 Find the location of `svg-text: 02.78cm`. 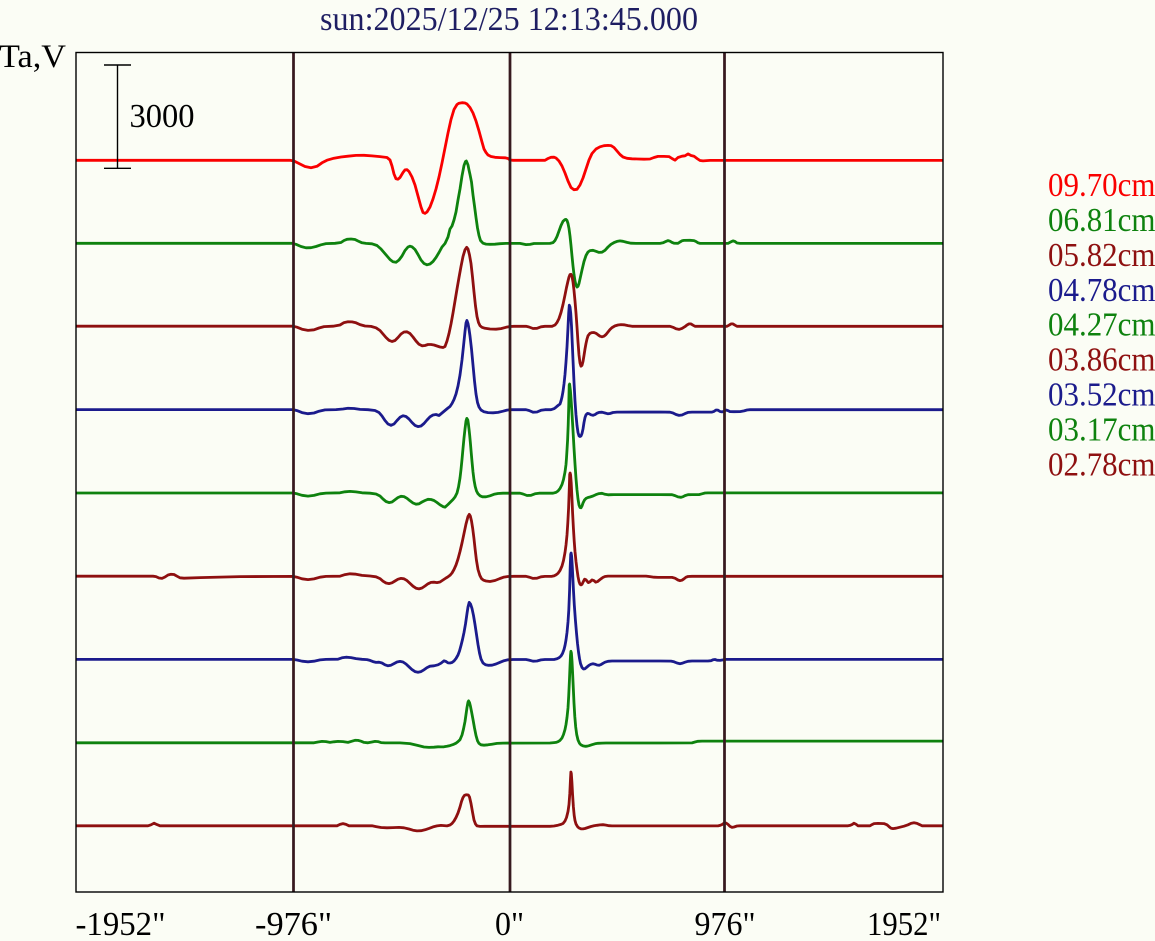

svg-text: 02.78cm is located at coordinates (1101, 464).